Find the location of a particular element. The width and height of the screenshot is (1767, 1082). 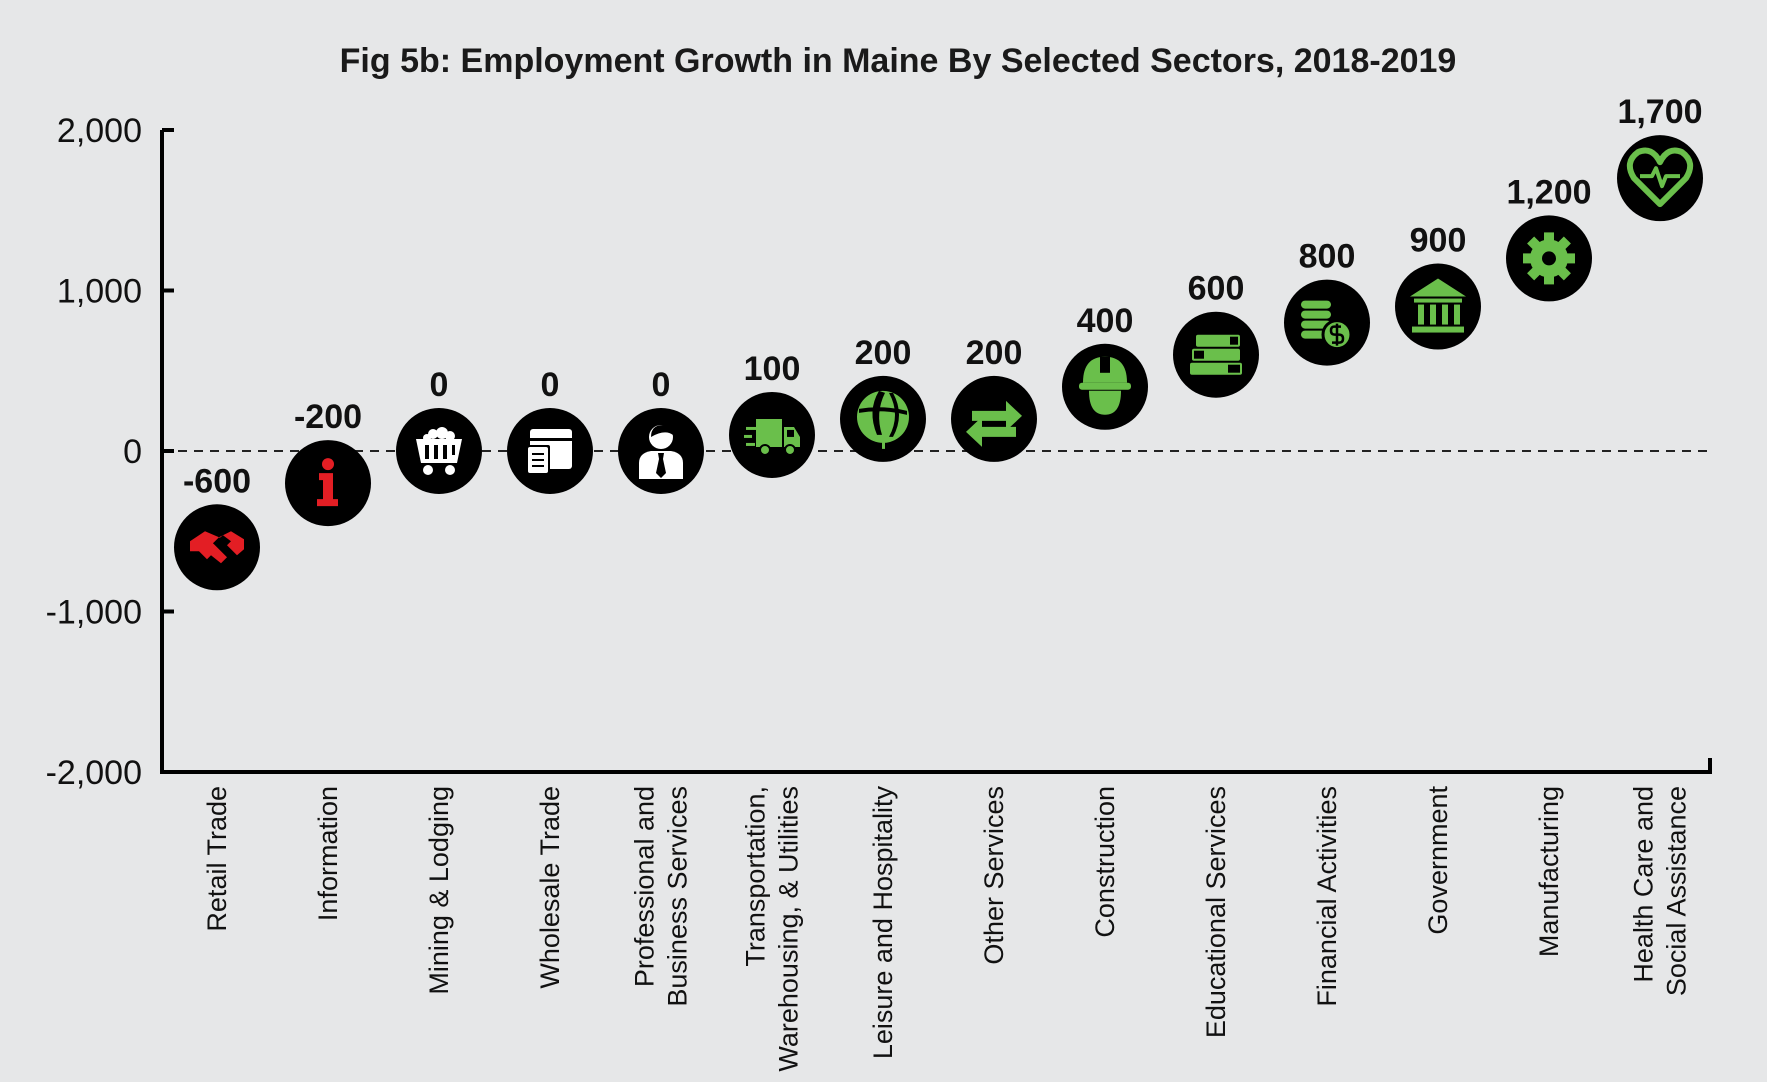

data-point: 1,200 is located at coordinates (1549, 237).